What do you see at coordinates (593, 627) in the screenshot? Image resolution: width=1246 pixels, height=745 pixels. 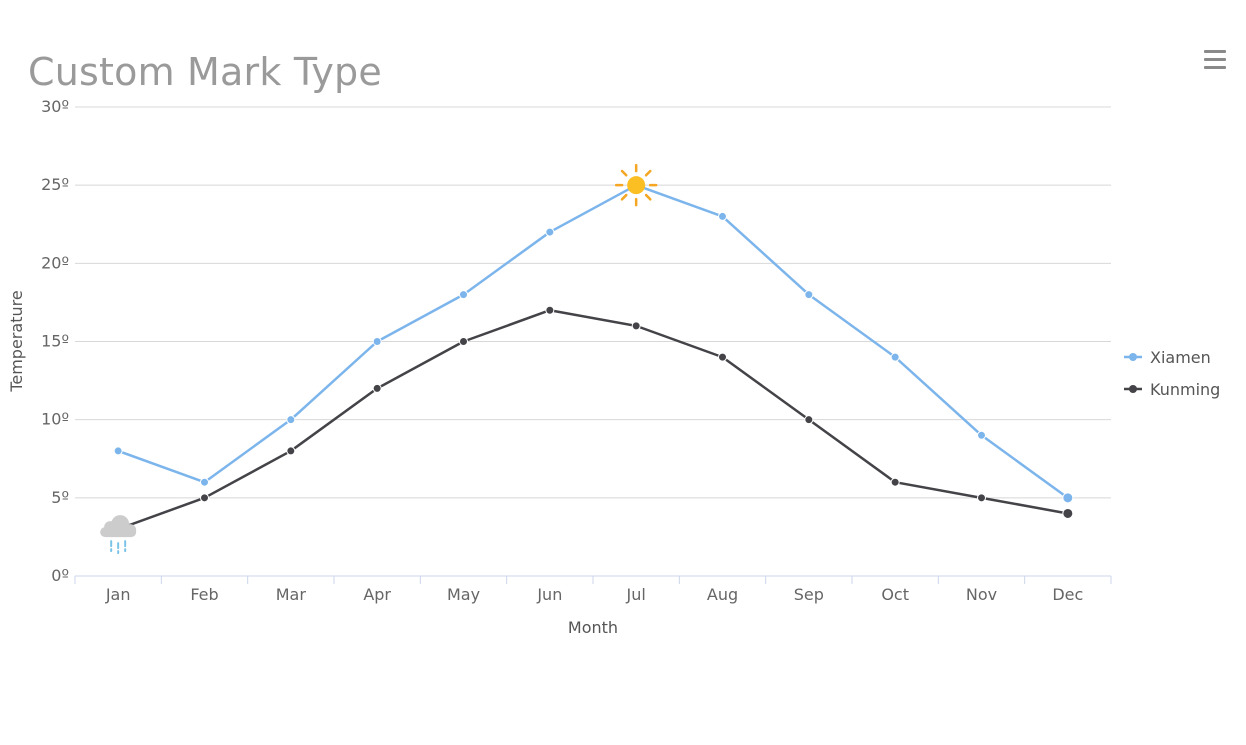 I see `x-axis-title: Month` at bounding box center [593, 627].